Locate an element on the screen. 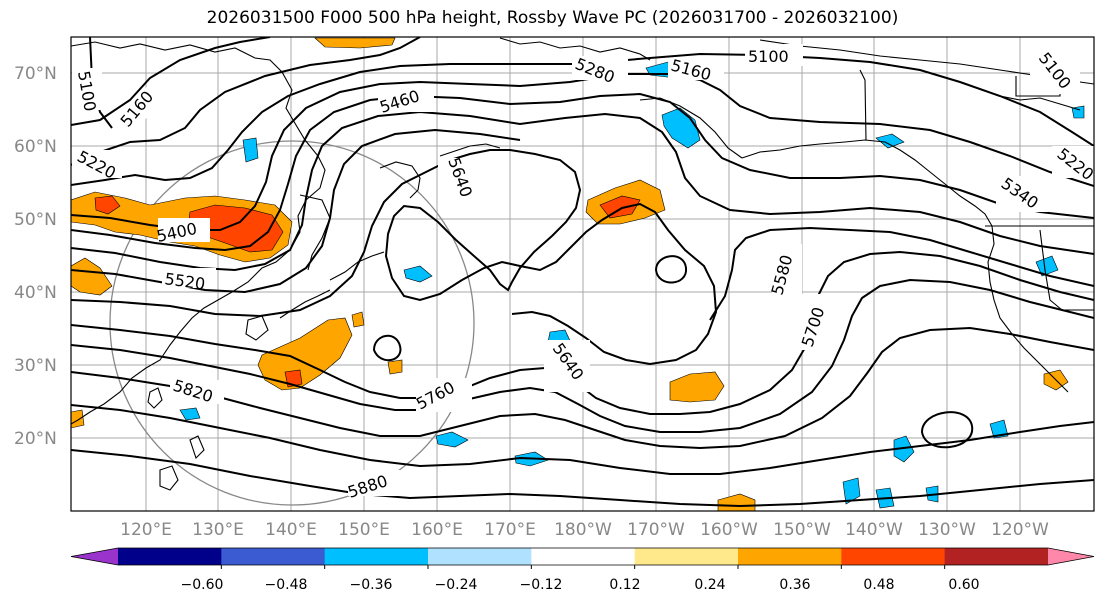  colorbar-tick-label: −0.36 is located at coordinates (371, 585).